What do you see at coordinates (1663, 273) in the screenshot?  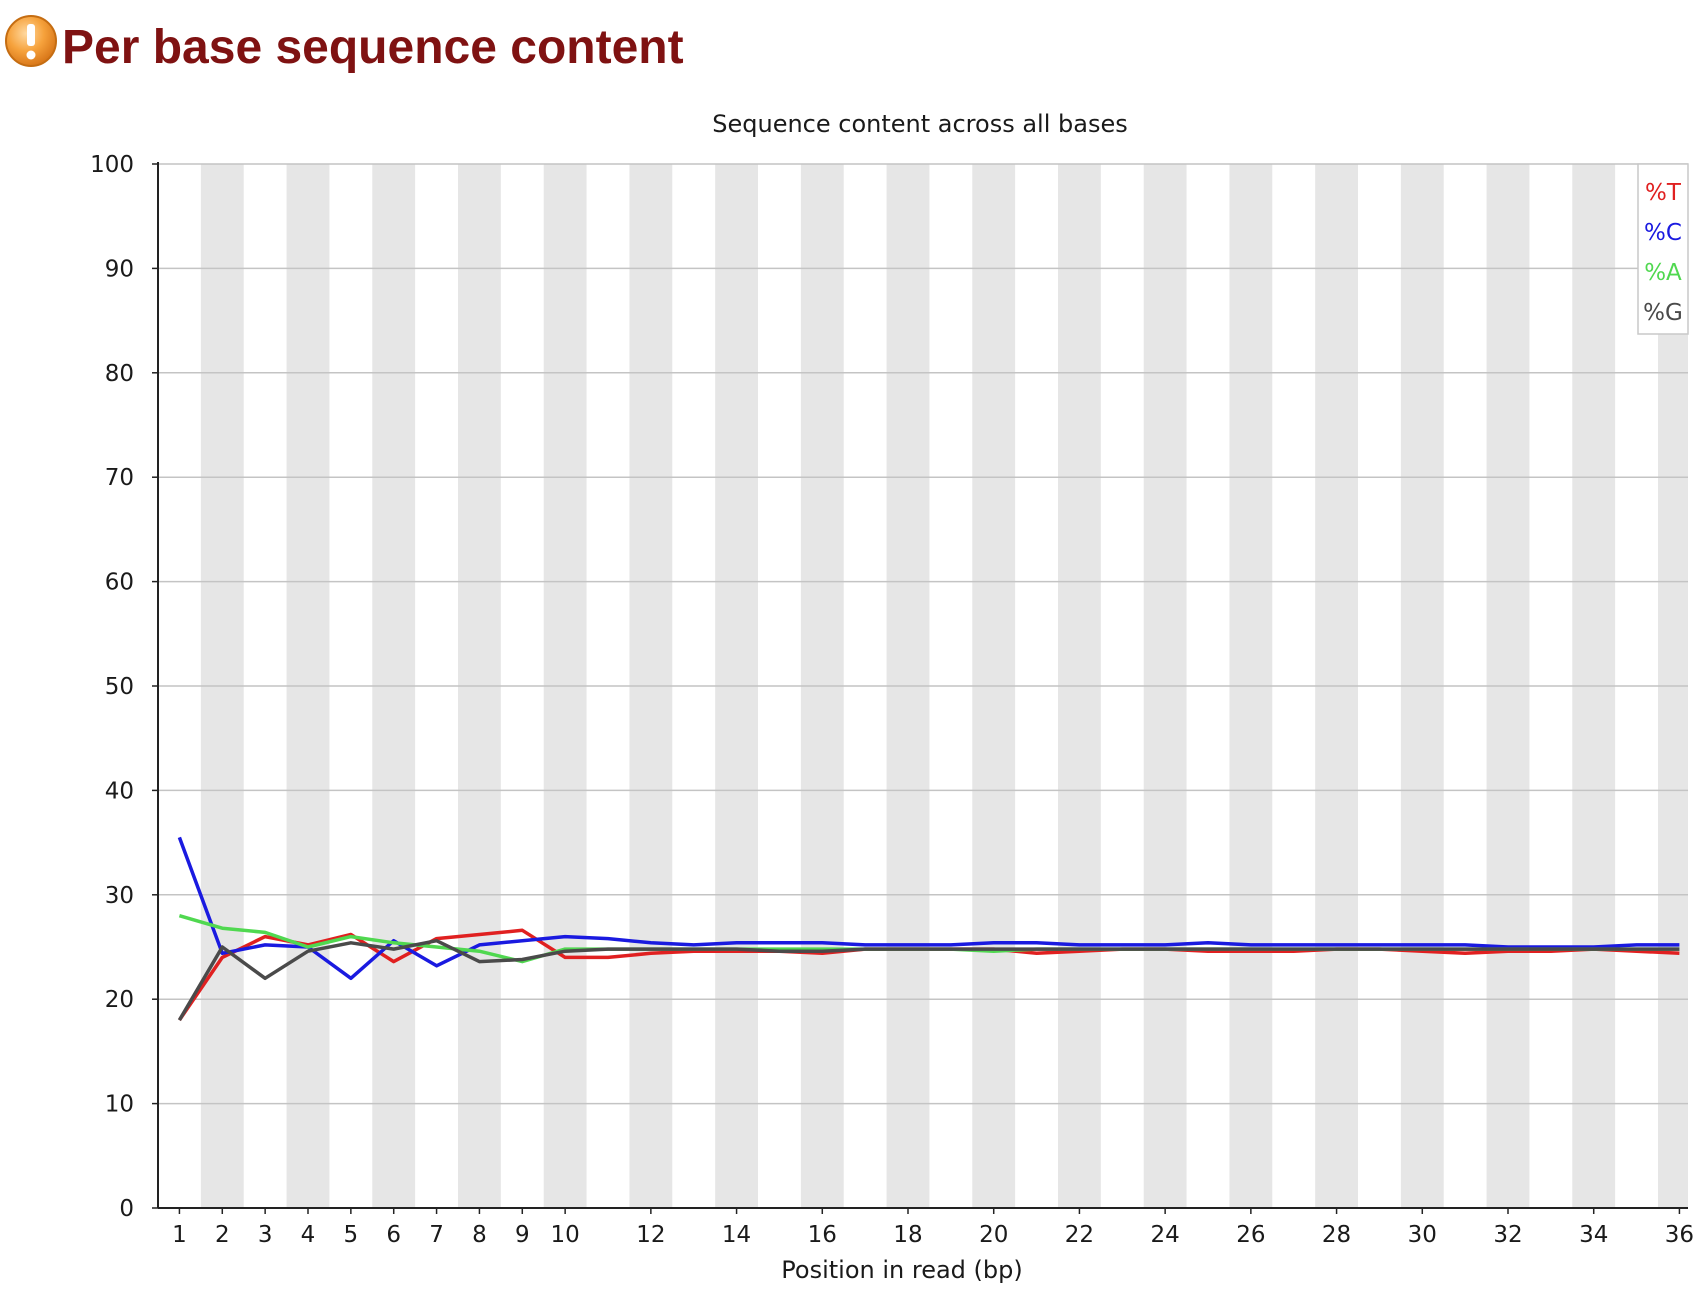 I see `legend-entry: %A` at bounding box center [1663, 273].